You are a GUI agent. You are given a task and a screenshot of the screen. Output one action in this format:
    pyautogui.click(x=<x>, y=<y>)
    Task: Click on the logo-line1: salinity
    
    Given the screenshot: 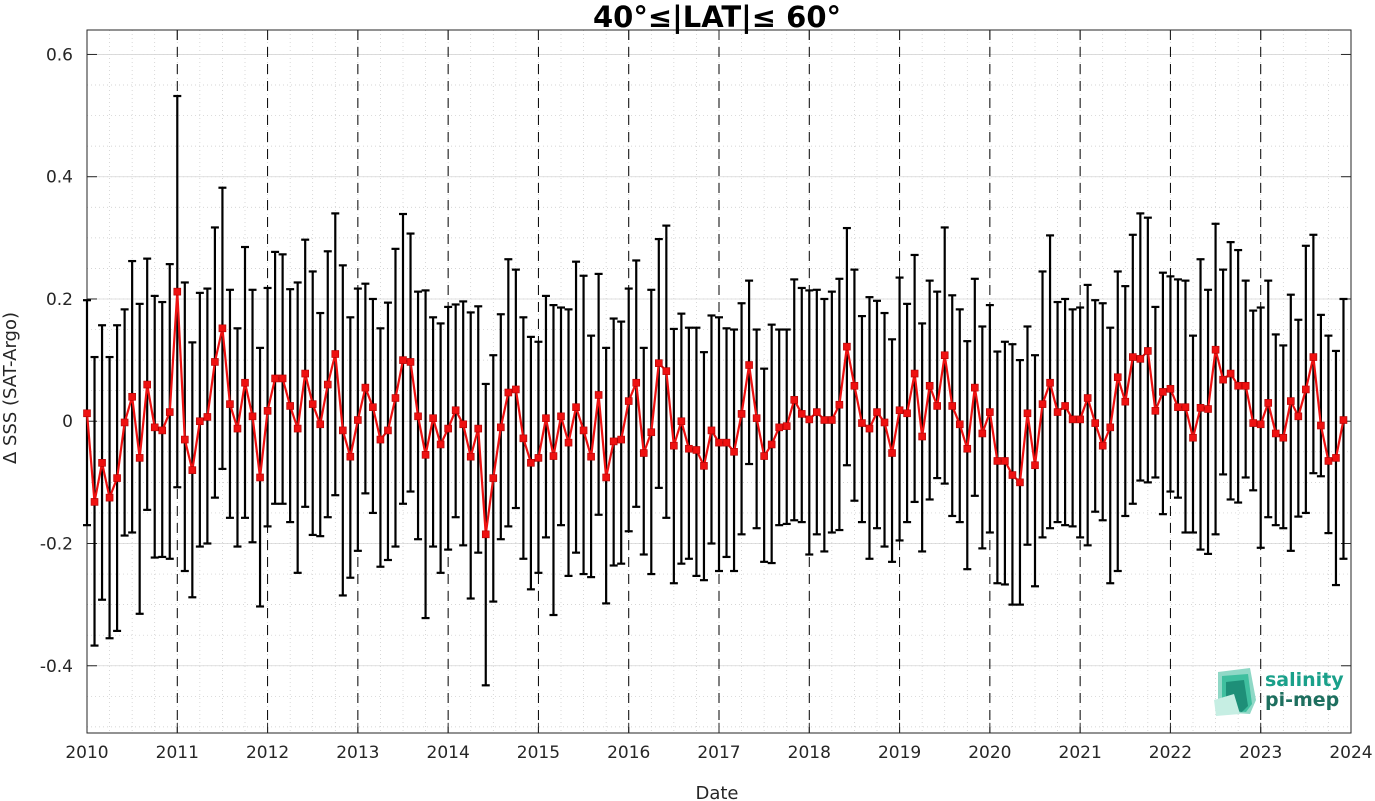 What is the action you would take?
    pyautogui.click(x=1304, y=680)
    